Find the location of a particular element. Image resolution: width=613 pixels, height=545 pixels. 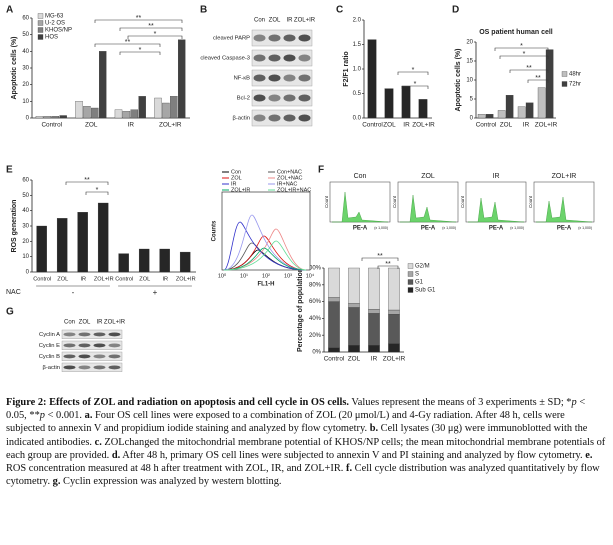

y-tick-label: 100% is located at coordinates (314, 269).